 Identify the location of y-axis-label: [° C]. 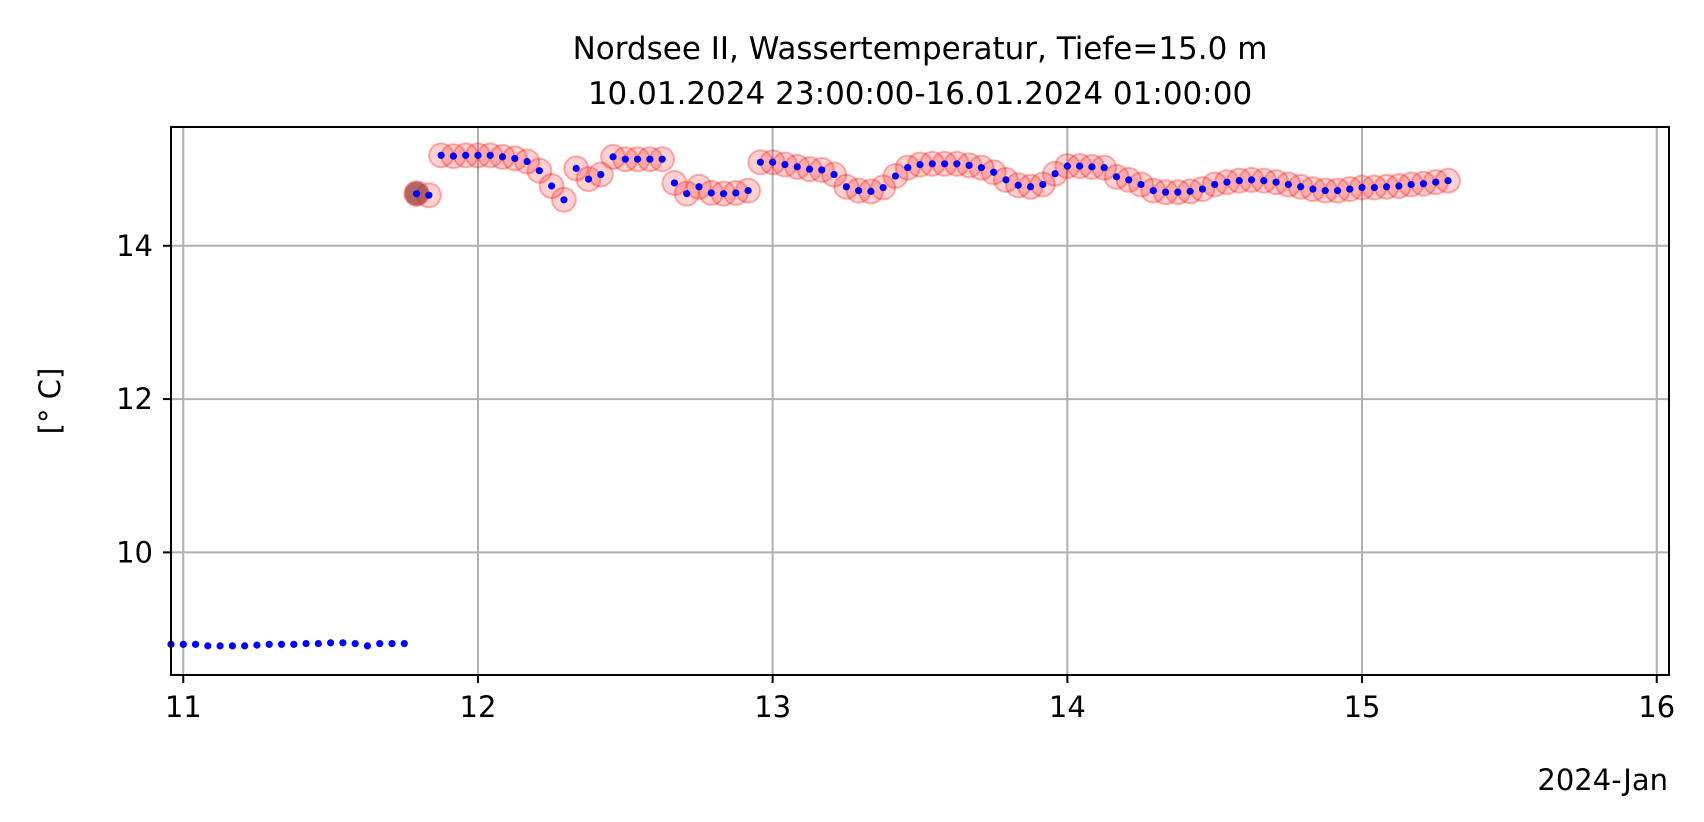
(50, 401).